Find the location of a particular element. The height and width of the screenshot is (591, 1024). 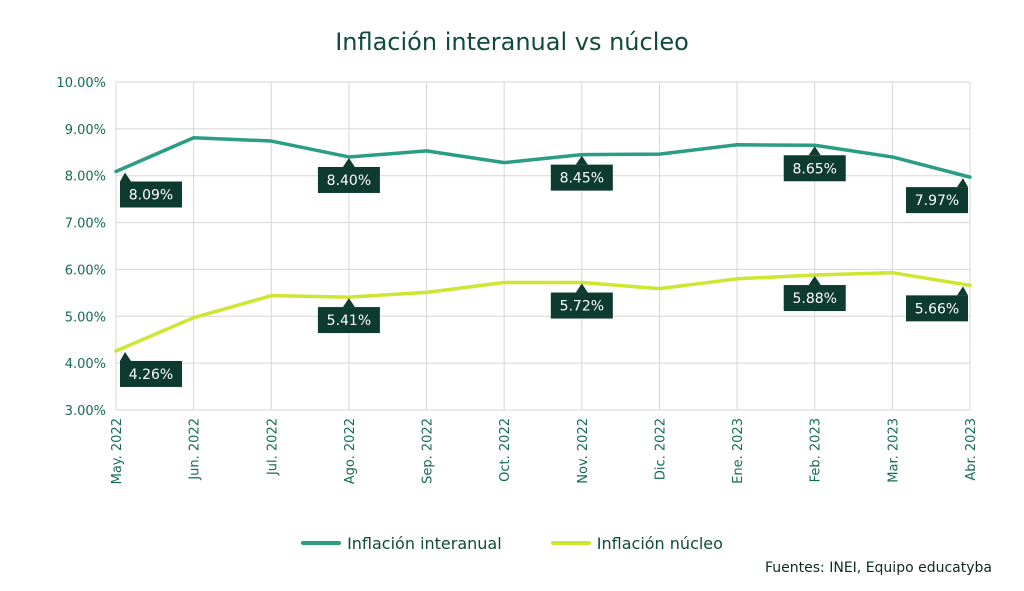

data-label-text: 4.26% is located at coordinates (151, 375).